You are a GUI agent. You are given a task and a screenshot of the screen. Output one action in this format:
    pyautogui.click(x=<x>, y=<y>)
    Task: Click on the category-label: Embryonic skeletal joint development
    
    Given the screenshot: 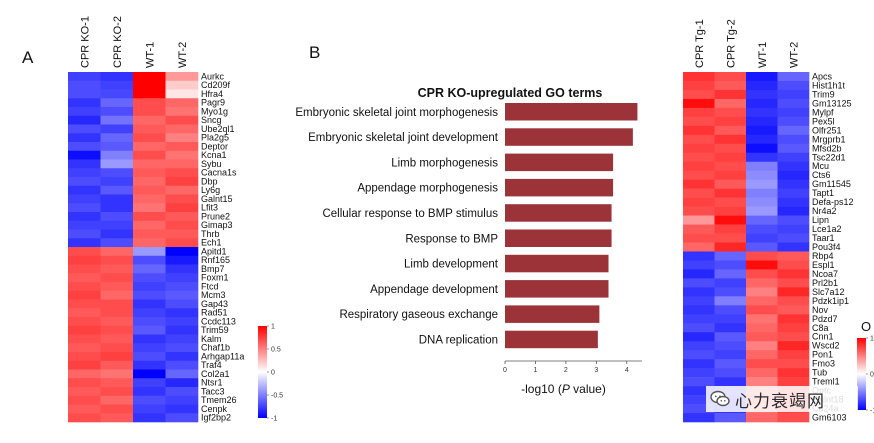 What is the action you would take?
    pyautogui.click(x=403, y=138)
    